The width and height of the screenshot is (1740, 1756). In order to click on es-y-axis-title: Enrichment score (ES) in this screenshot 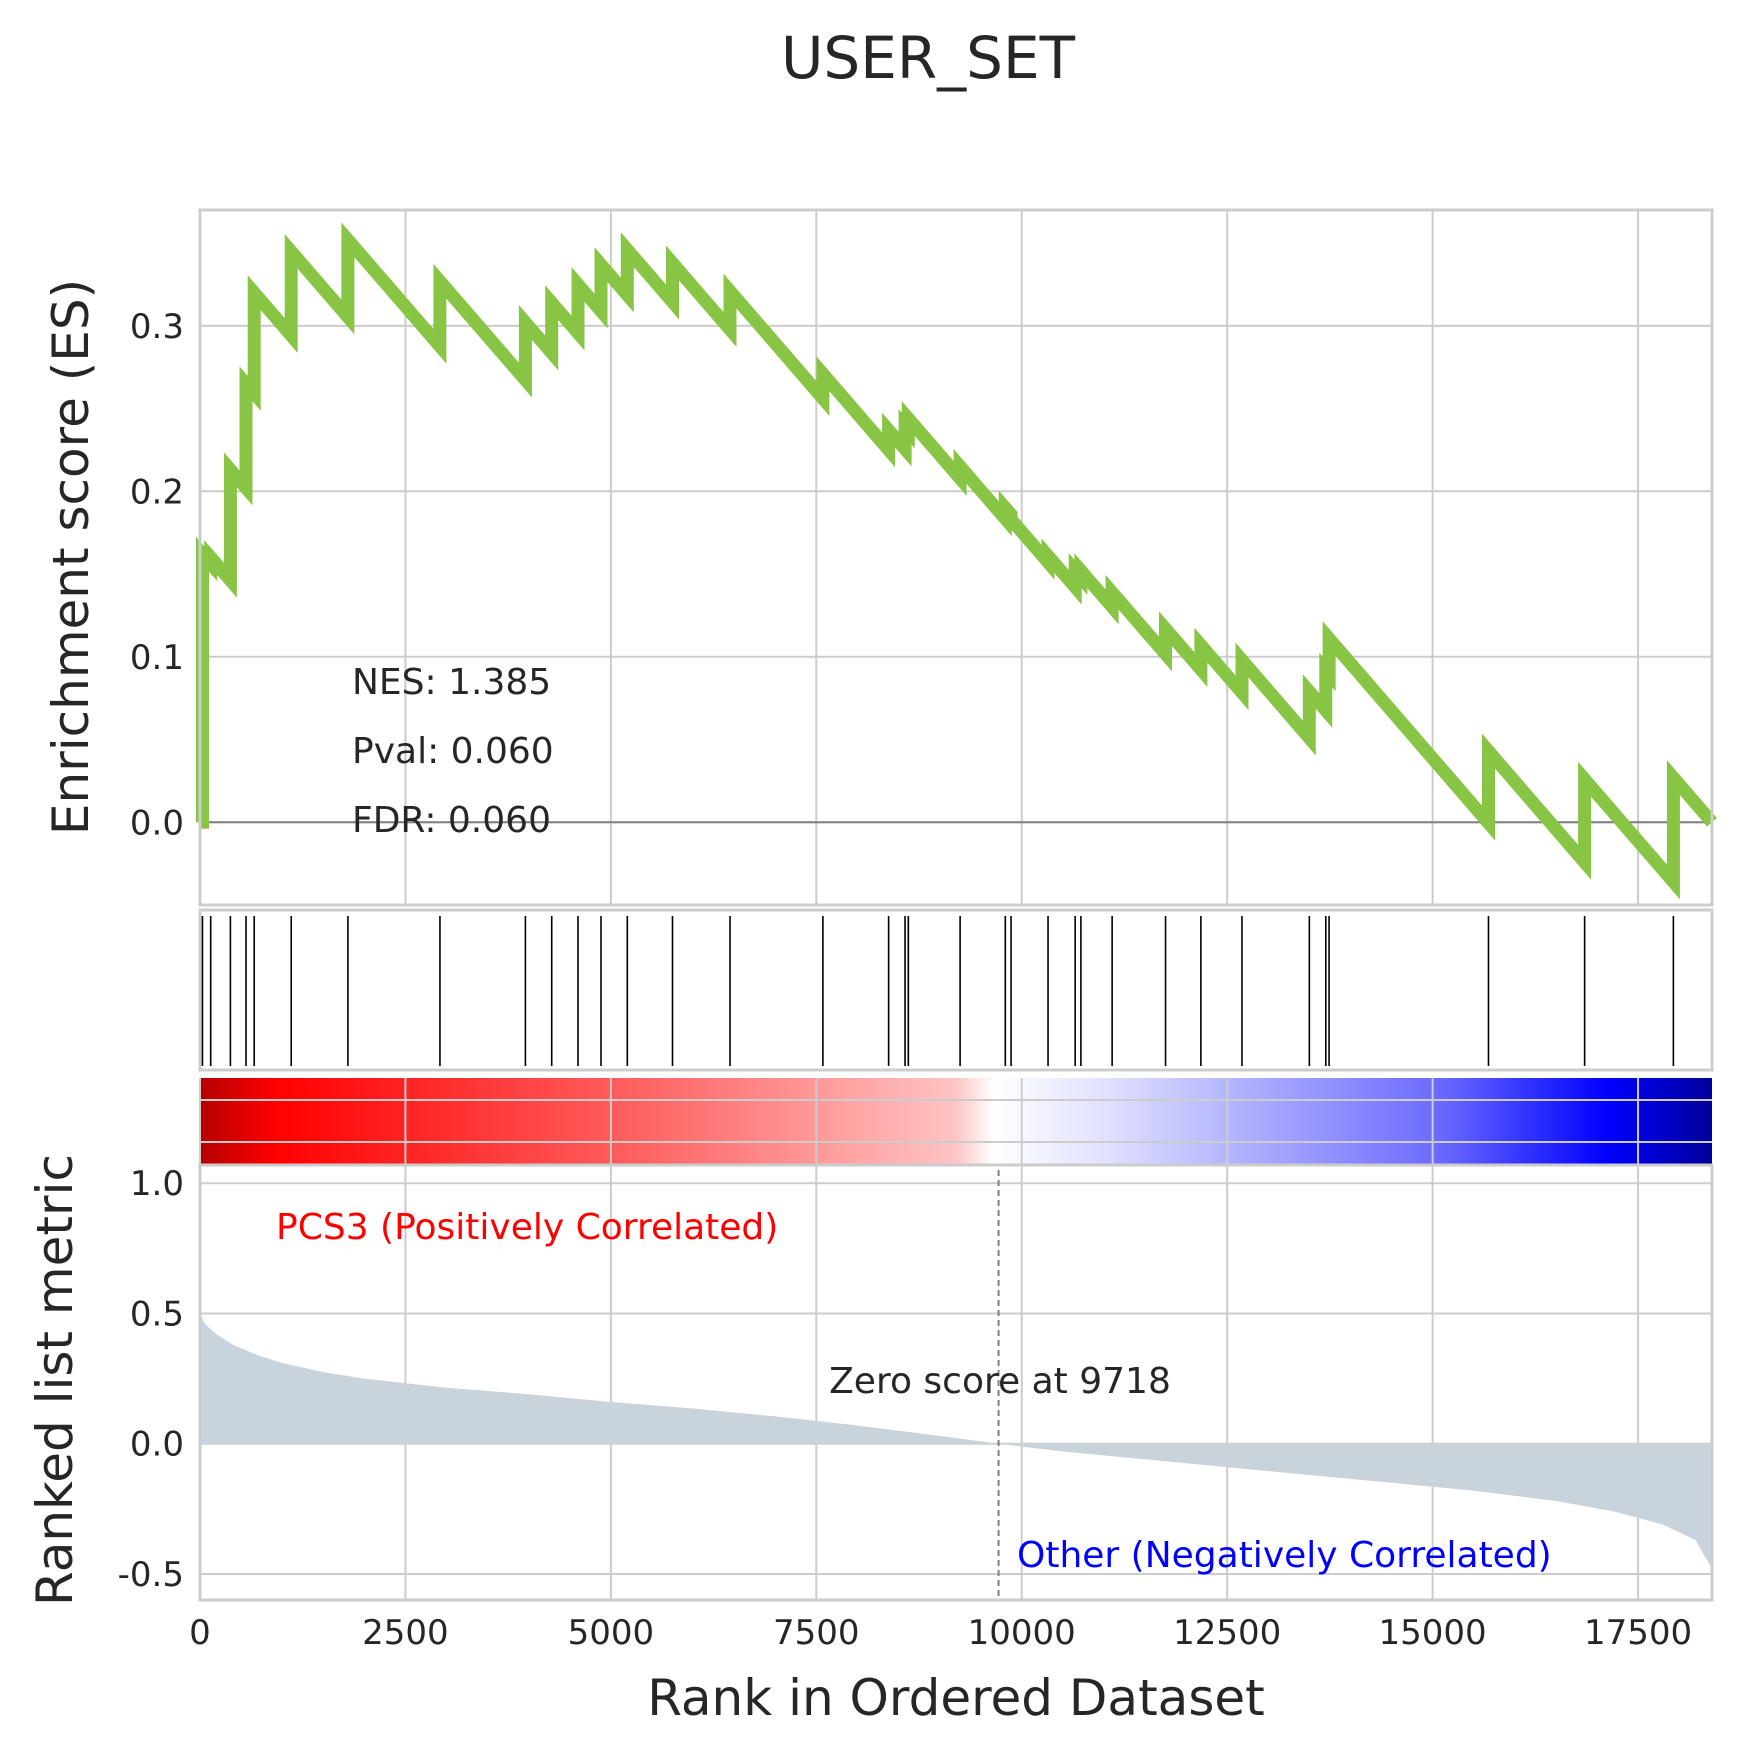, I will do `click(71, 557)`.